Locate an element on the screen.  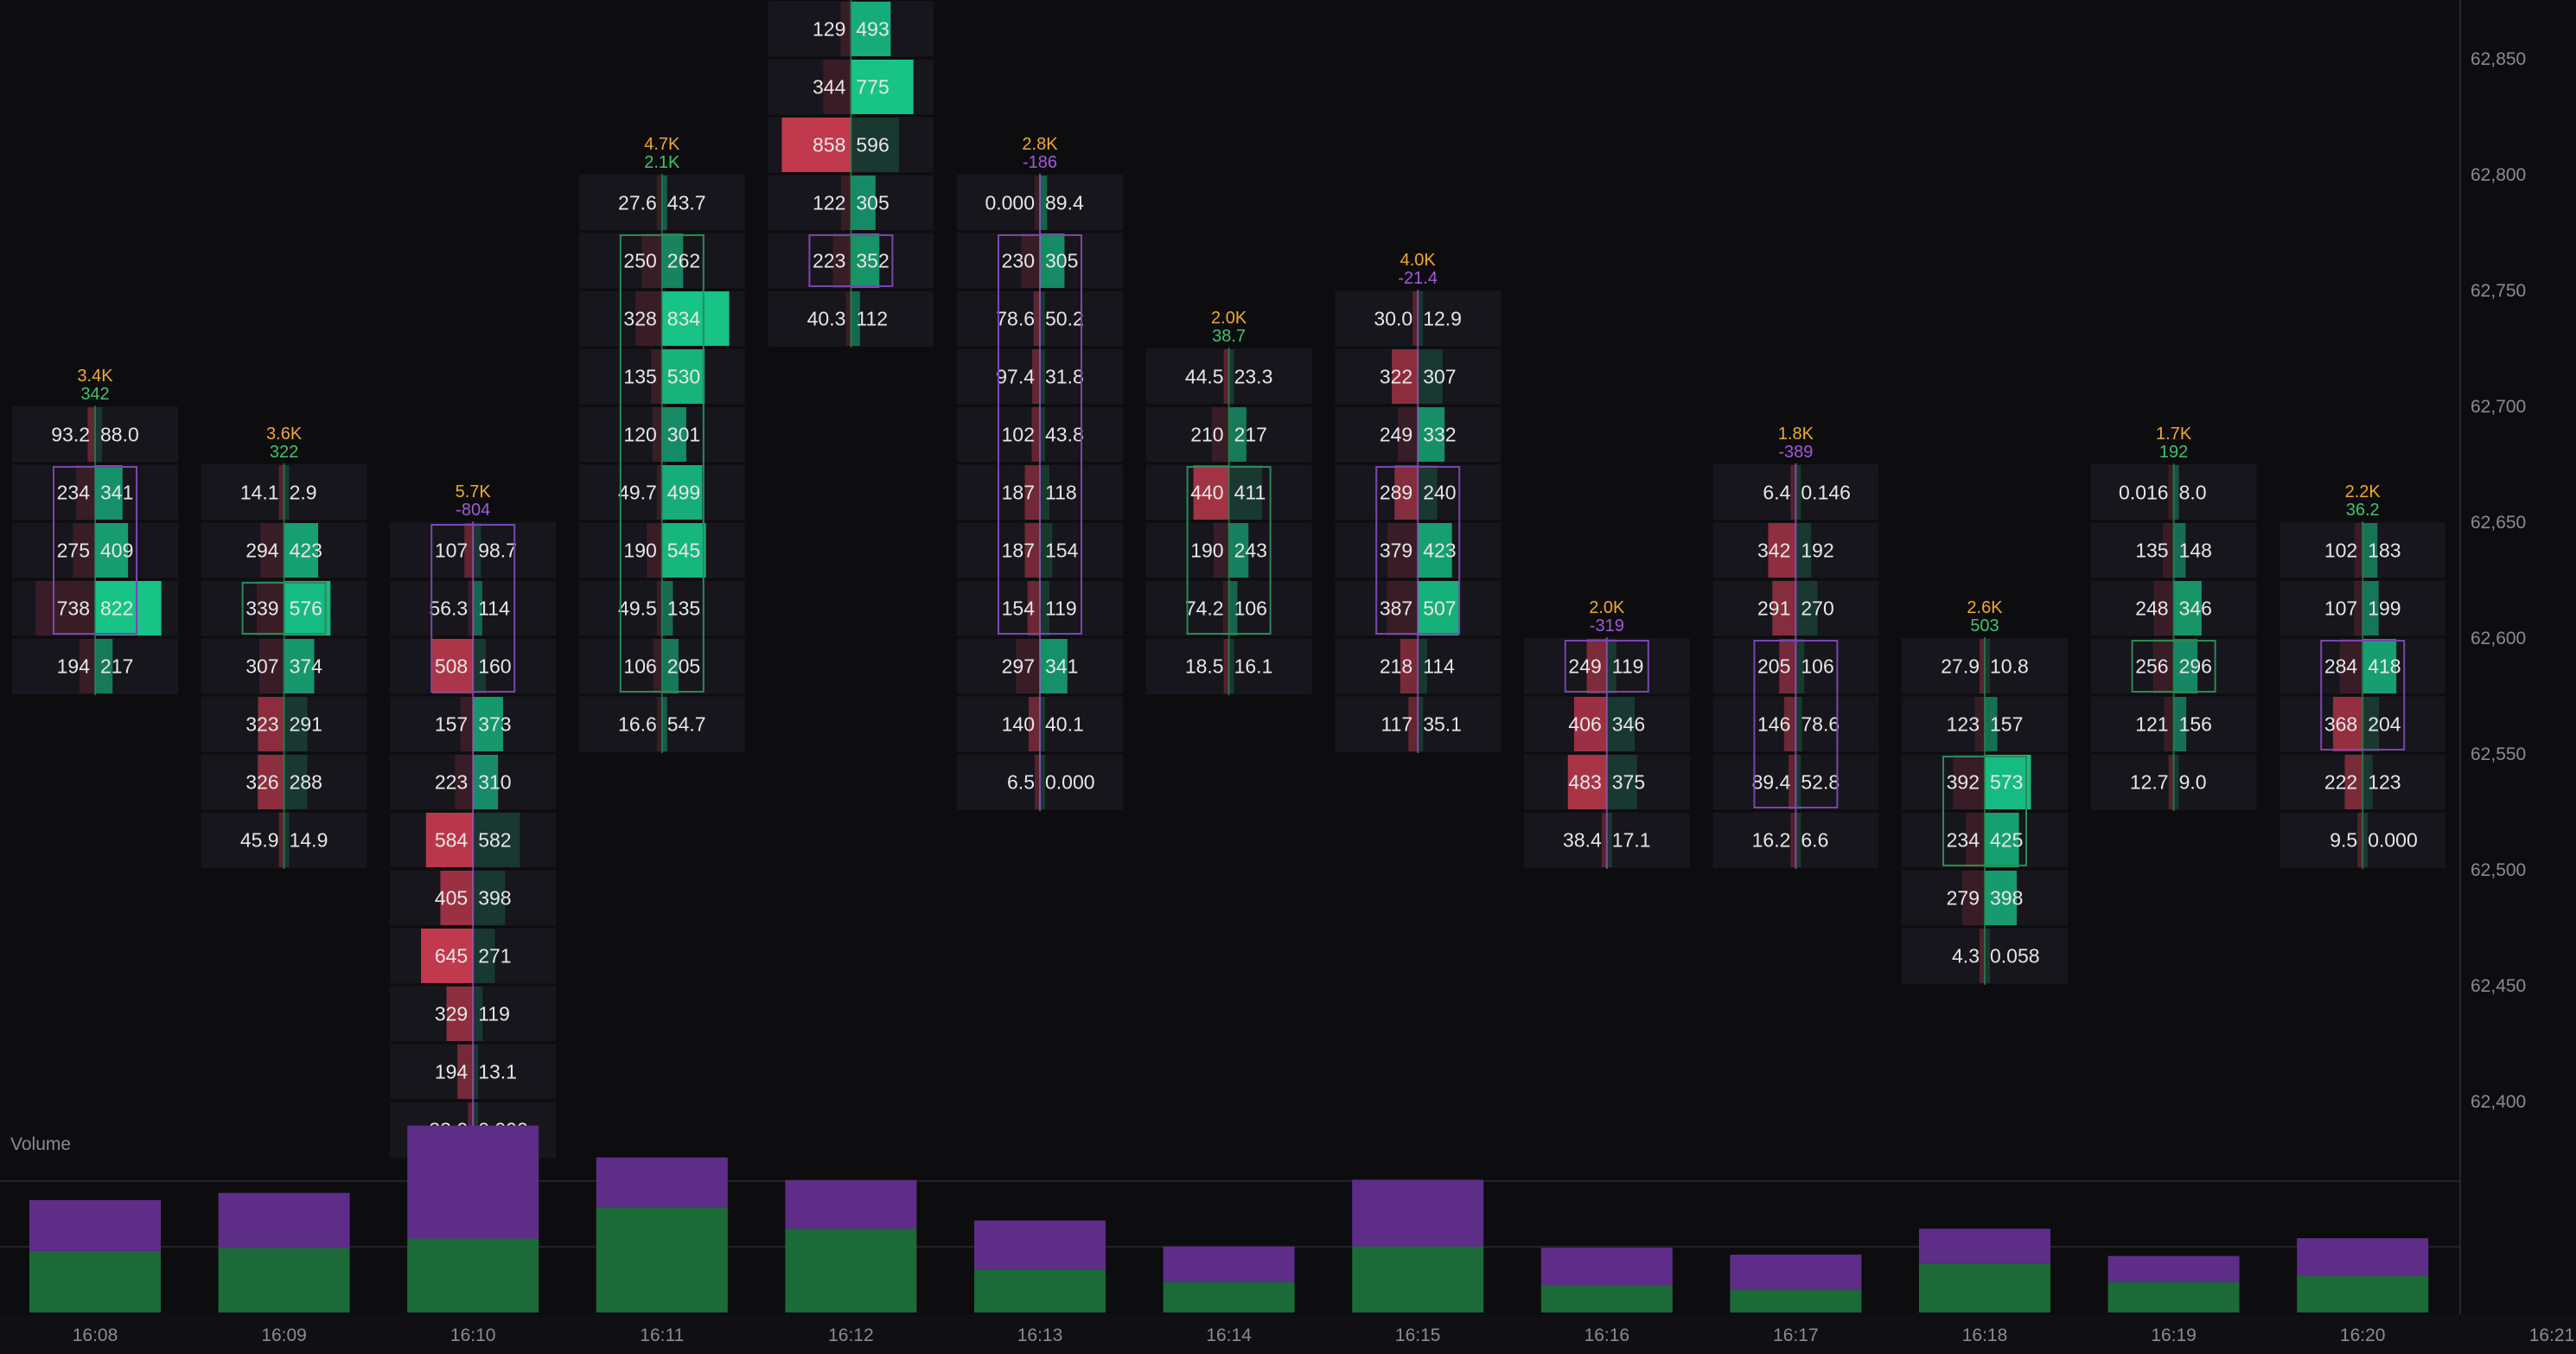
buy-volume-value: 409 is located at coordinates (116, 551).